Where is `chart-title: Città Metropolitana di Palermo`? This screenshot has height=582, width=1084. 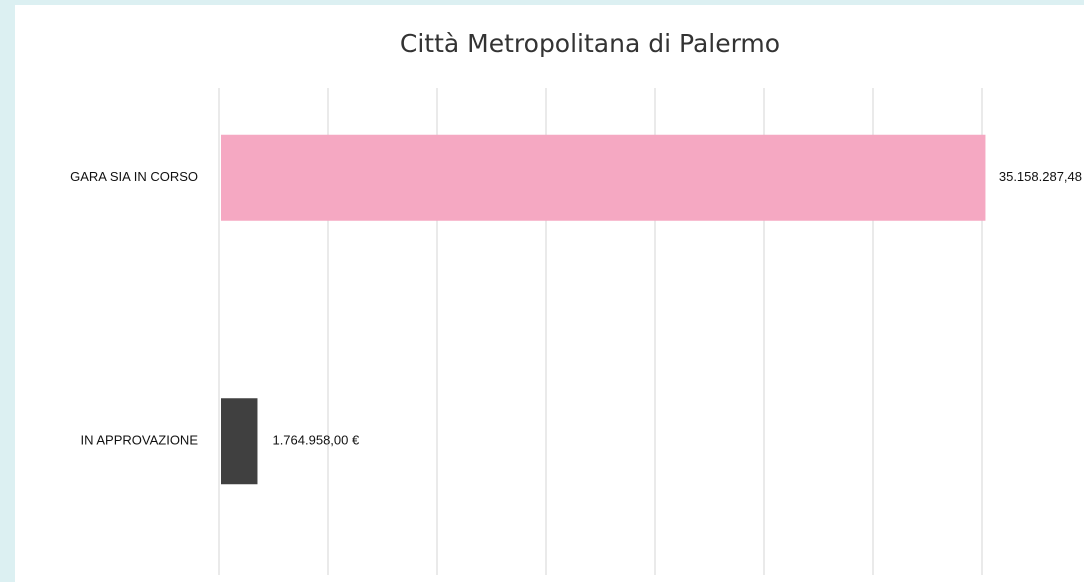
chart-title: Città Metropolitana di Palermo is located at coordinates (590, 43).